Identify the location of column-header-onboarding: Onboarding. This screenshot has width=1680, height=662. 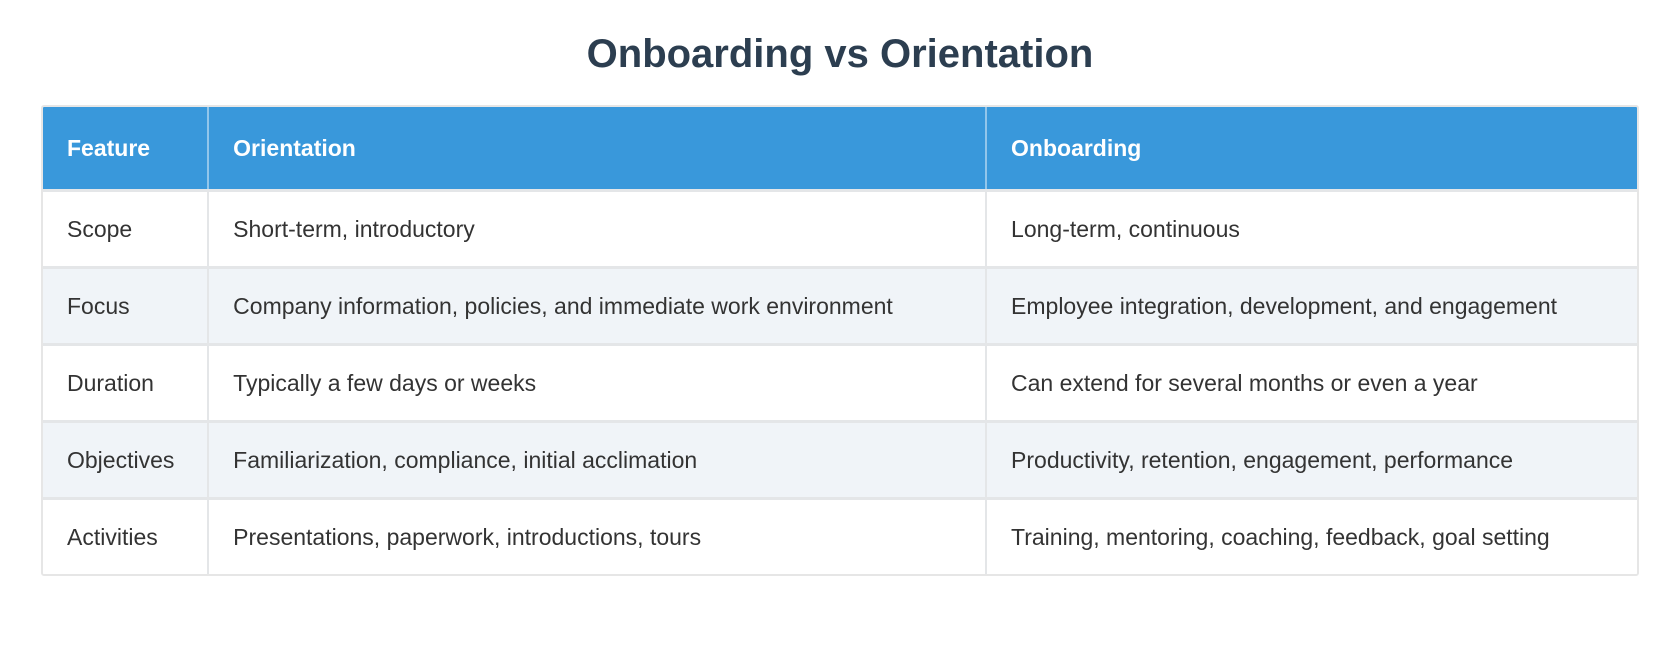
(1311, 148).